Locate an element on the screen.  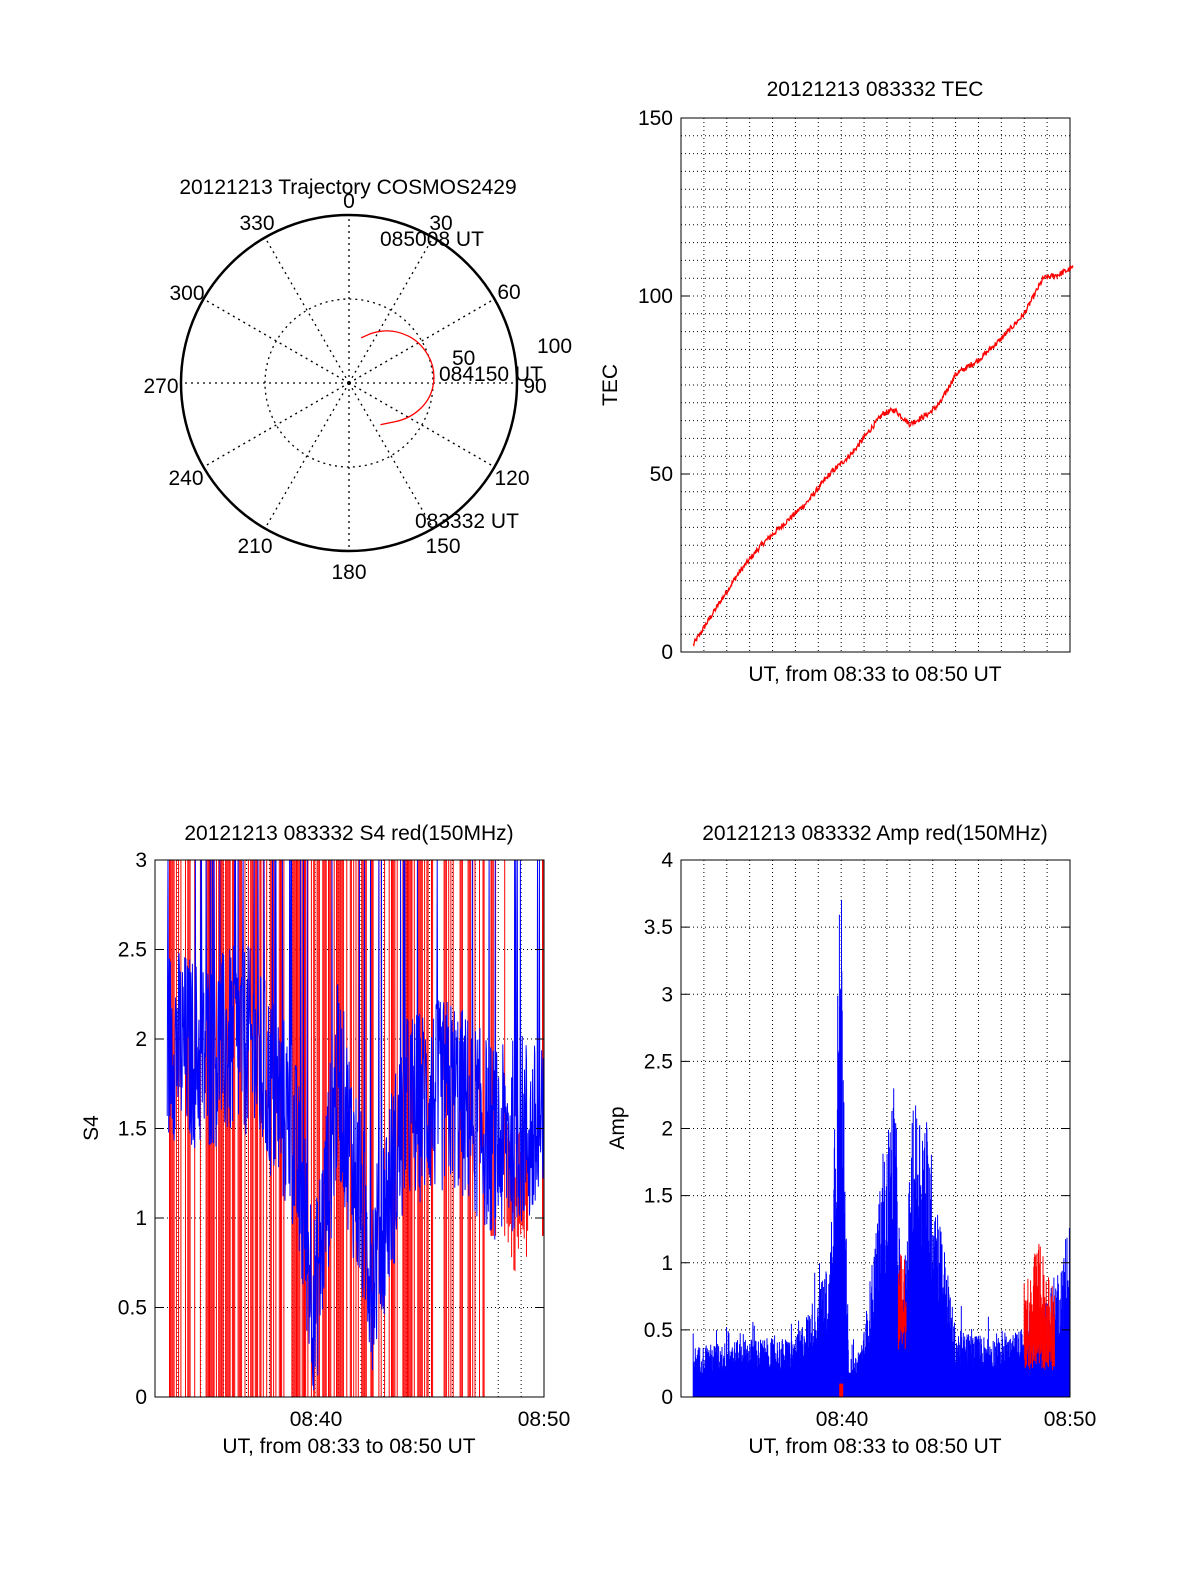
s4-y-tick-label: 2 is located at coordinates (141, 1039).